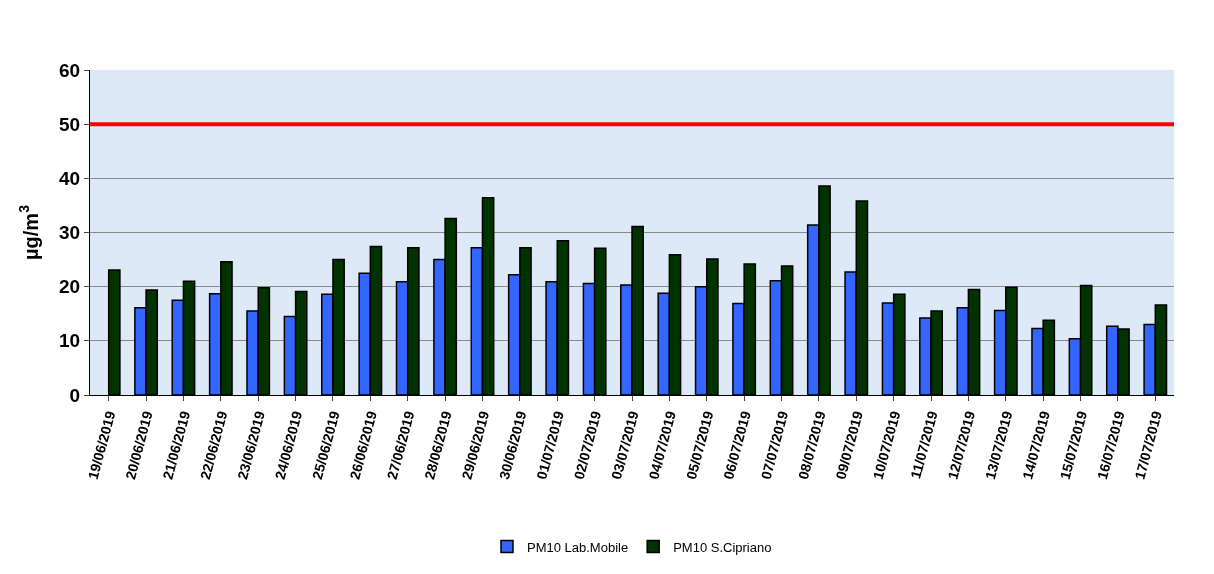 This screenshot has width=1214, height=574. Describe the element at coordinates (70, 70) in the screenshot. I see `y-tick-label: 60` at that location.